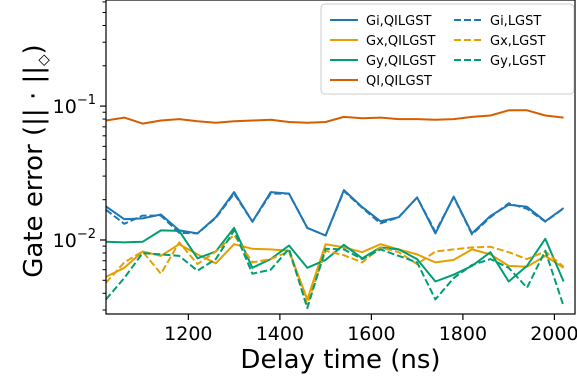 Image resolution: width=577 pixels, height=380 pixels. I want to click on y-tick-label: 10⁻¹, so click(74, 105).